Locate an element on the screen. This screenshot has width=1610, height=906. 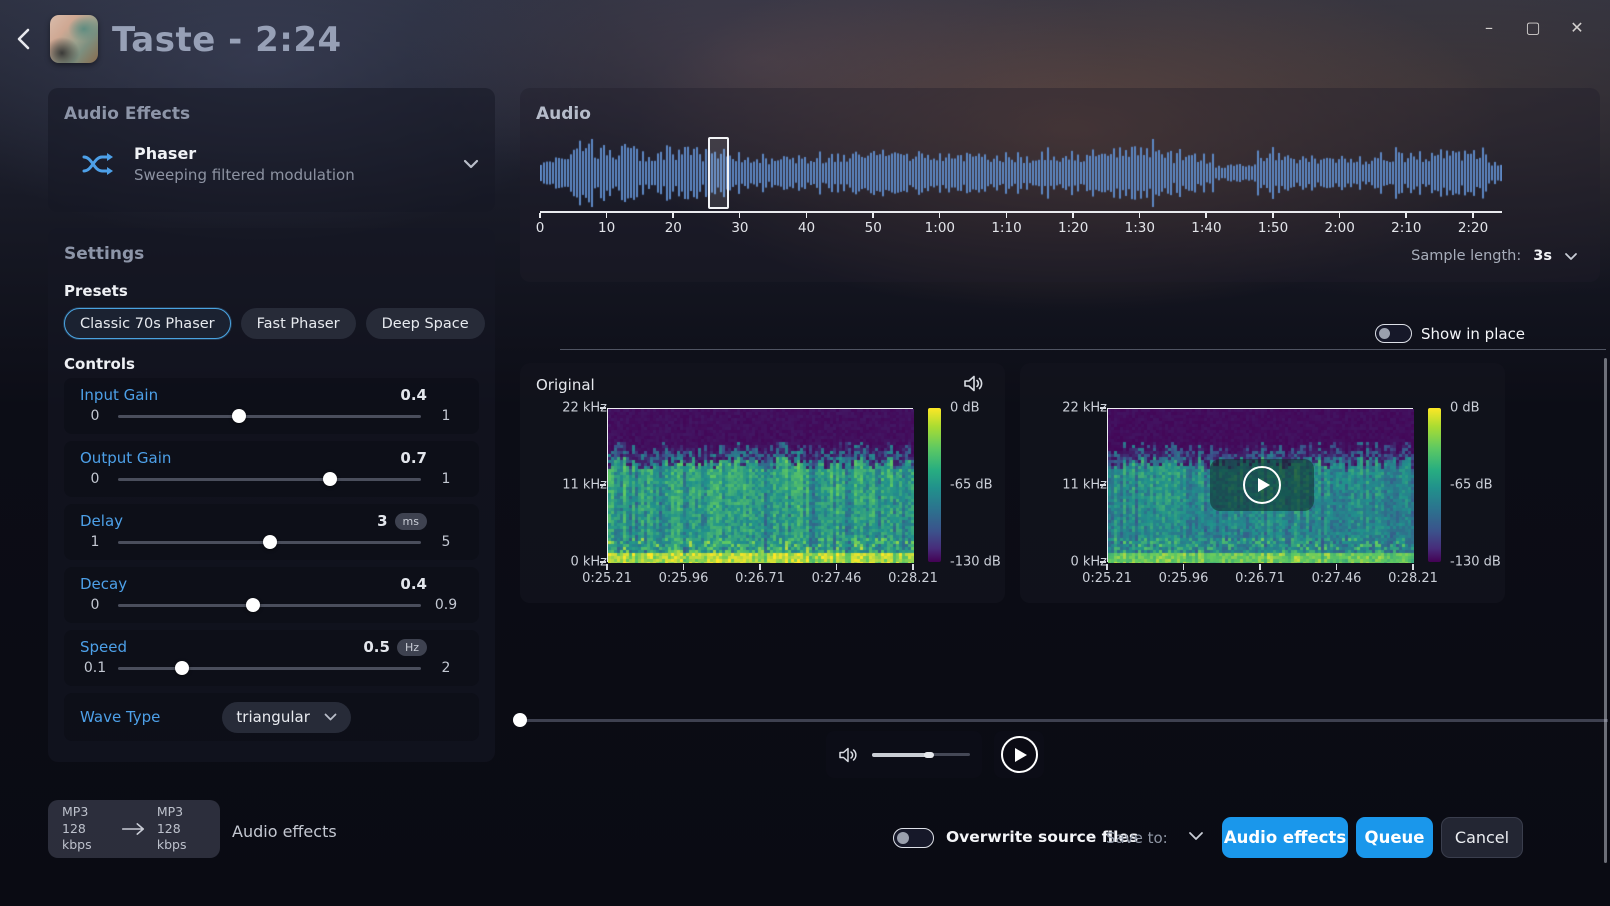
vertical-scrollbar is located at coordinates (1605, 610).